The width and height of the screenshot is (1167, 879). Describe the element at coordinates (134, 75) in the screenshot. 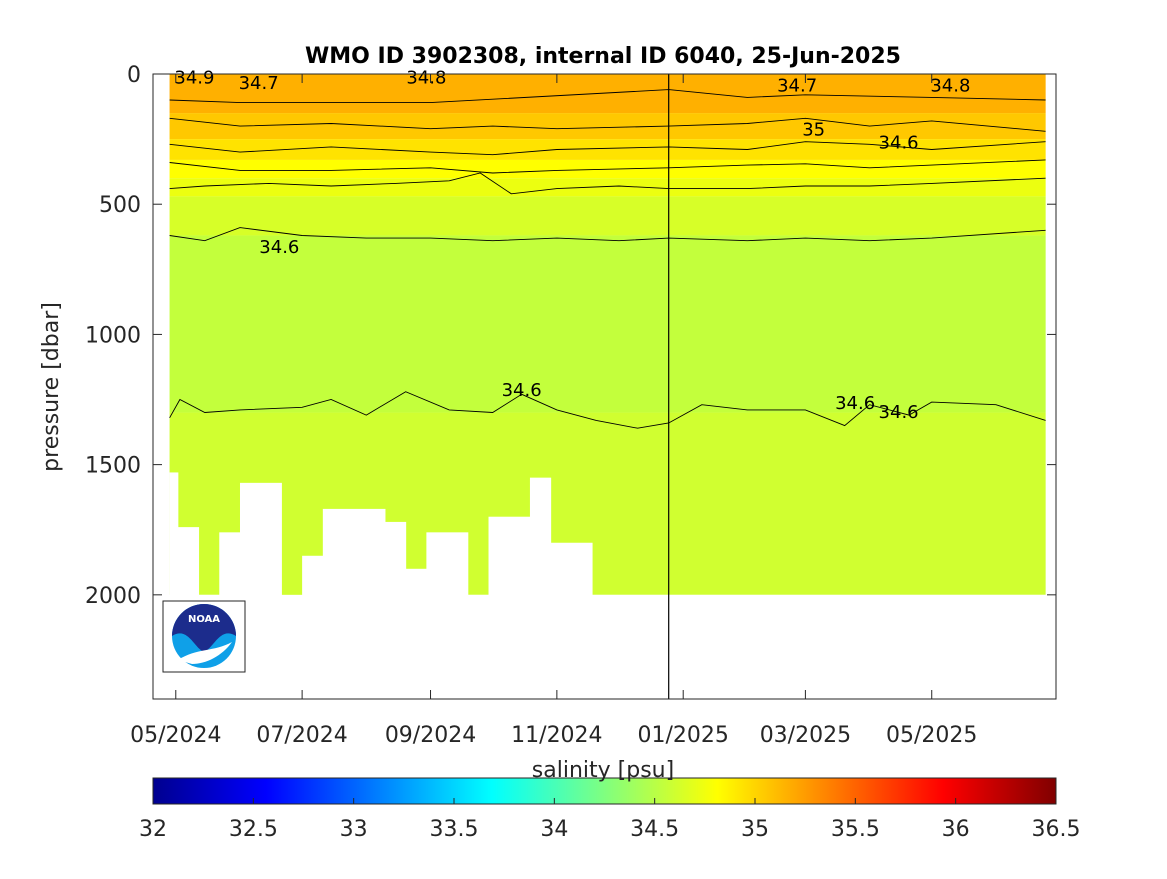

I see `y-tick-label: 0` at that location.